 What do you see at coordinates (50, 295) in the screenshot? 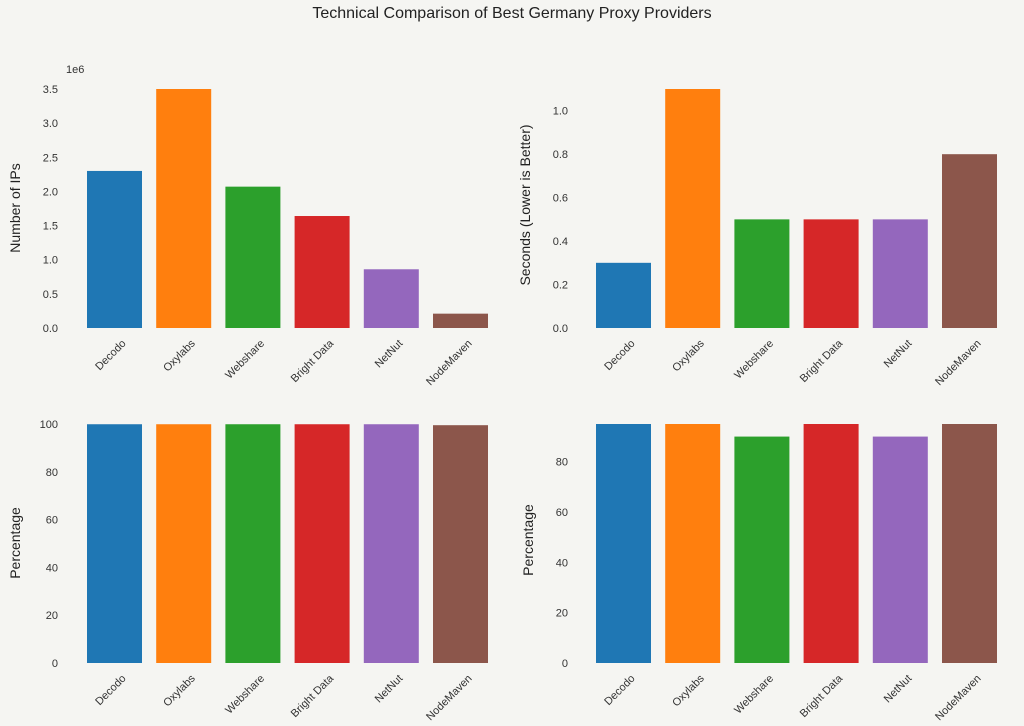
I see `y-tick-label: 0.5` at bounding box center [50, 295].